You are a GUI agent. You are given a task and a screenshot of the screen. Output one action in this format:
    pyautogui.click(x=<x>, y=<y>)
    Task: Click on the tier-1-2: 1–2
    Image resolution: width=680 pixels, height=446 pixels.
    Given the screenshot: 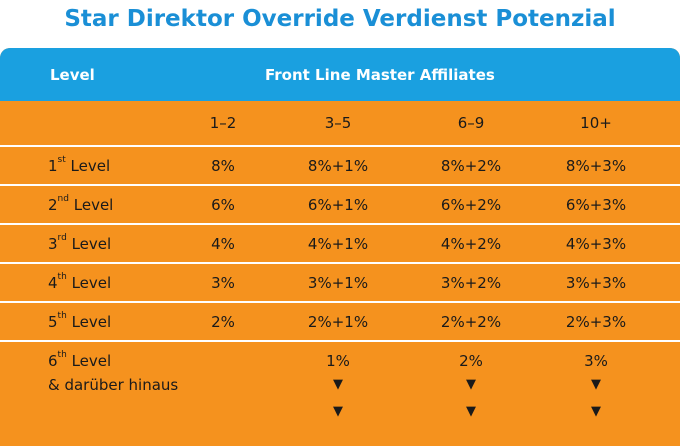 What is the action you would take?
    pyautogui.click(x=223, y=123)
    